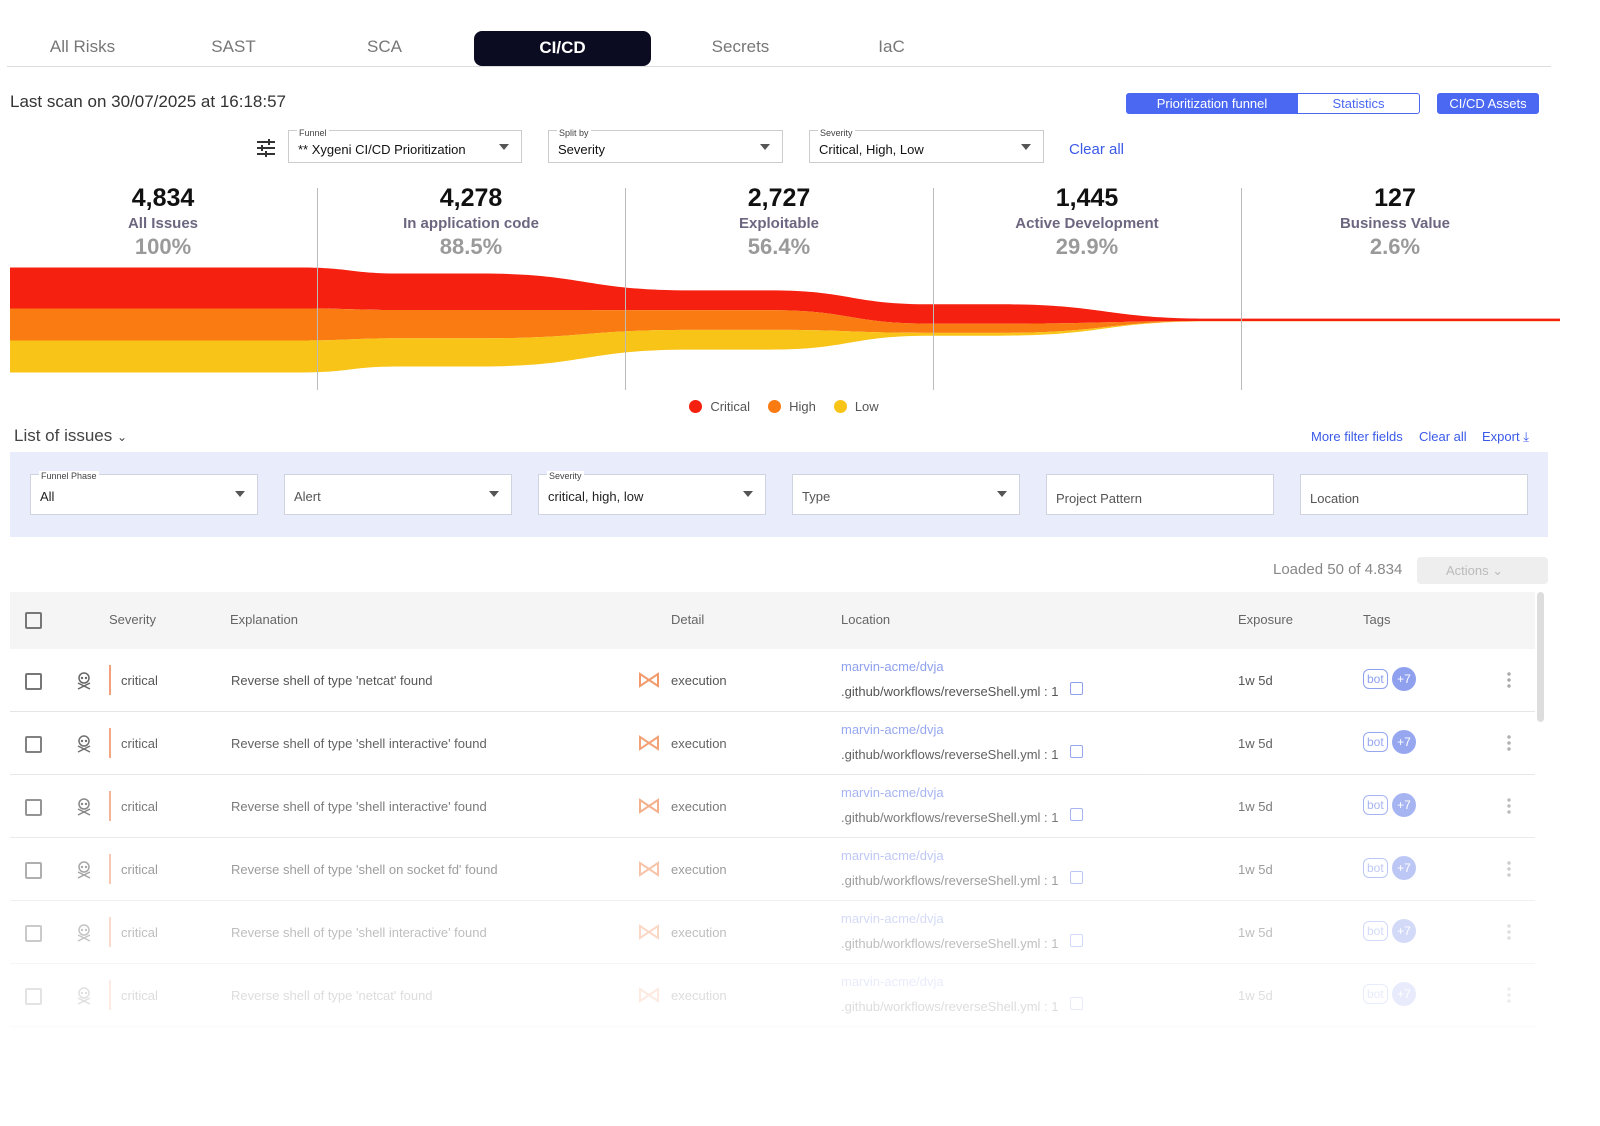 This screenshot has height=1126, width=1600. What do you see at coordinates (699, 995) in the screenshot?
I see `detail: execution` at bounding box center [699, 995].